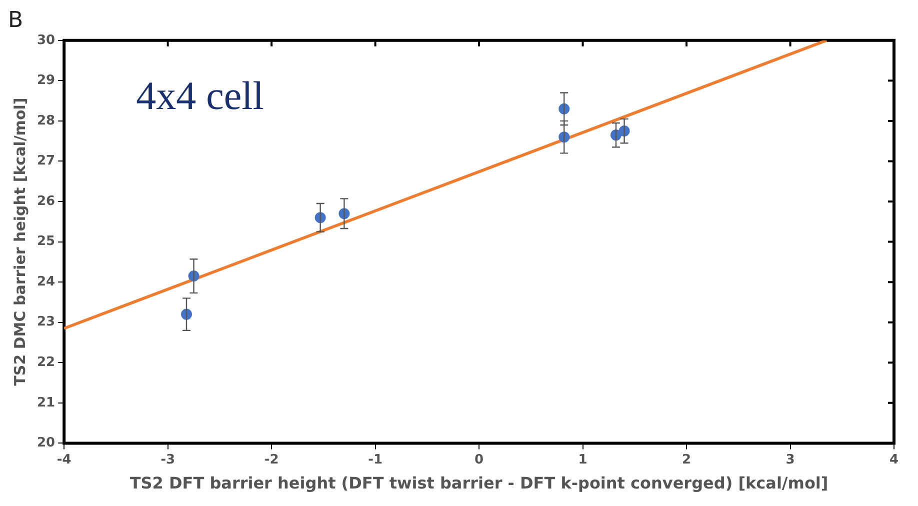 Image resolution: width=918 pixels, height=506 pixels. What do you see at coordinates (46, 80) in the screenshot?
I see `y-tick-label: 29` at bounding box center [46, 80].